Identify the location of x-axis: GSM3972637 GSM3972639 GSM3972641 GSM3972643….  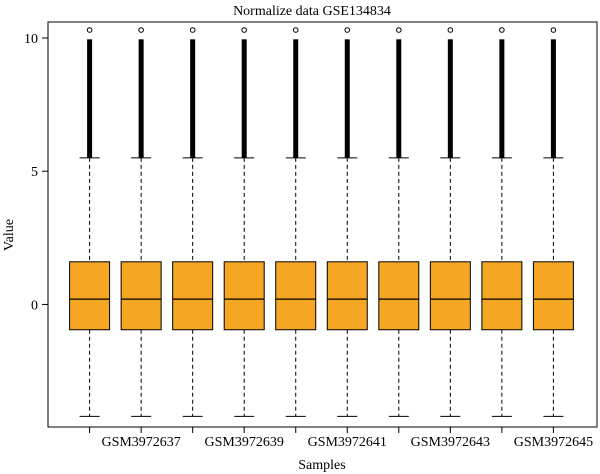
(341, 438).